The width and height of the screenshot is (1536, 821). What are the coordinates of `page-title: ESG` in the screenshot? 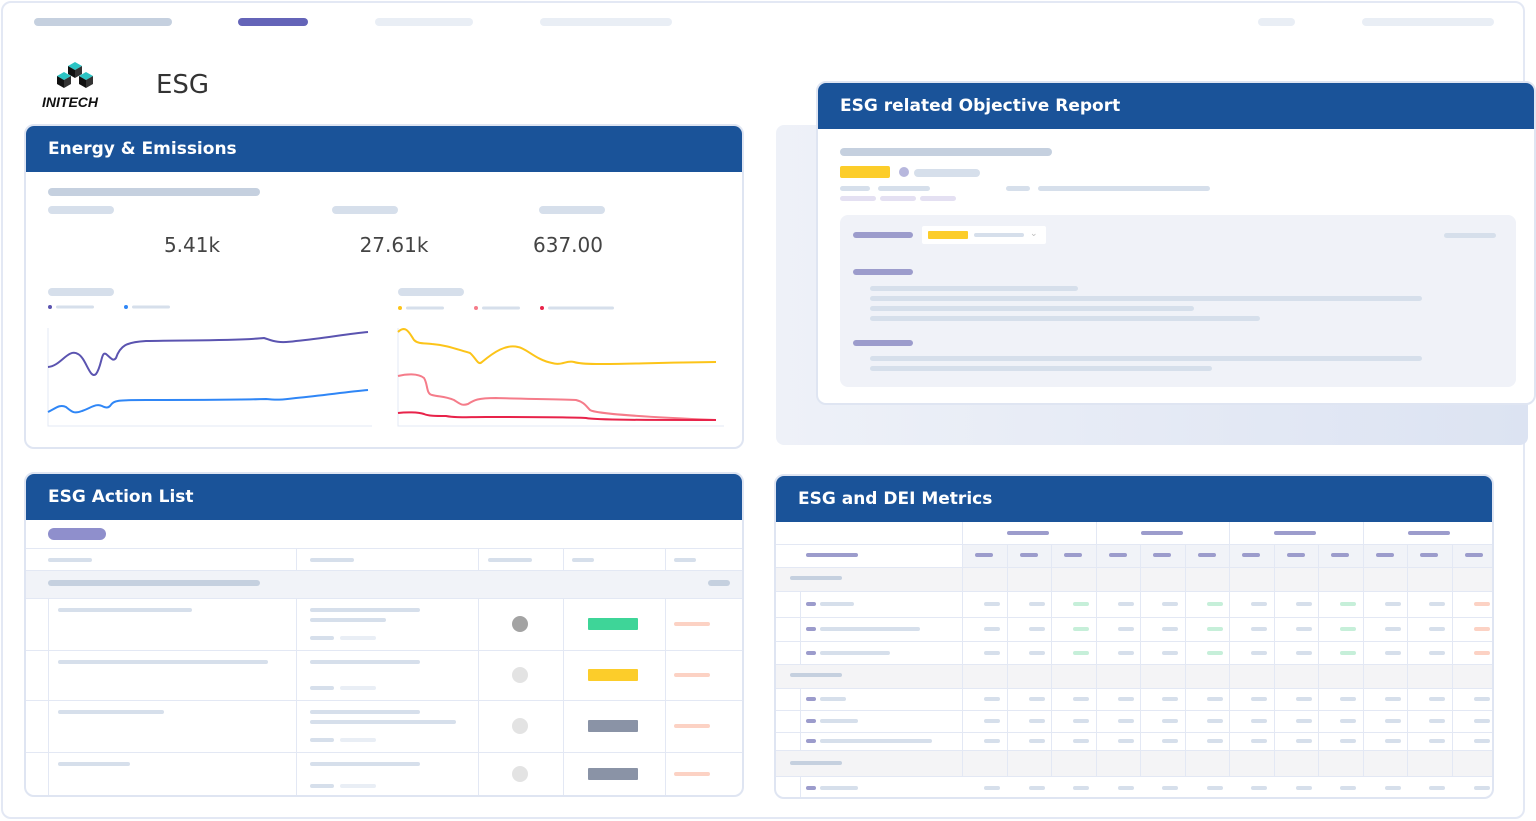 It's located at (183, 85).